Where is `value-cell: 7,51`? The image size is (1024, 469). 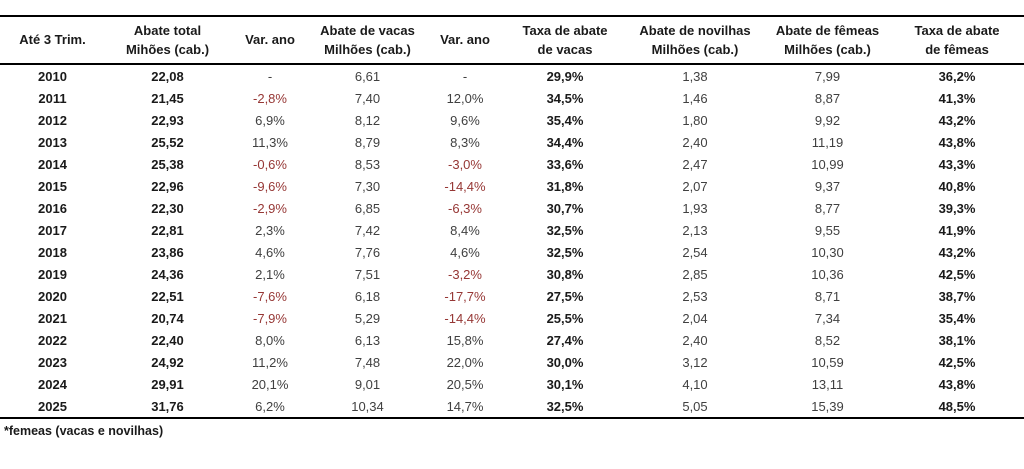
value-cell: 7,51 is located at coordinates (367, 274).